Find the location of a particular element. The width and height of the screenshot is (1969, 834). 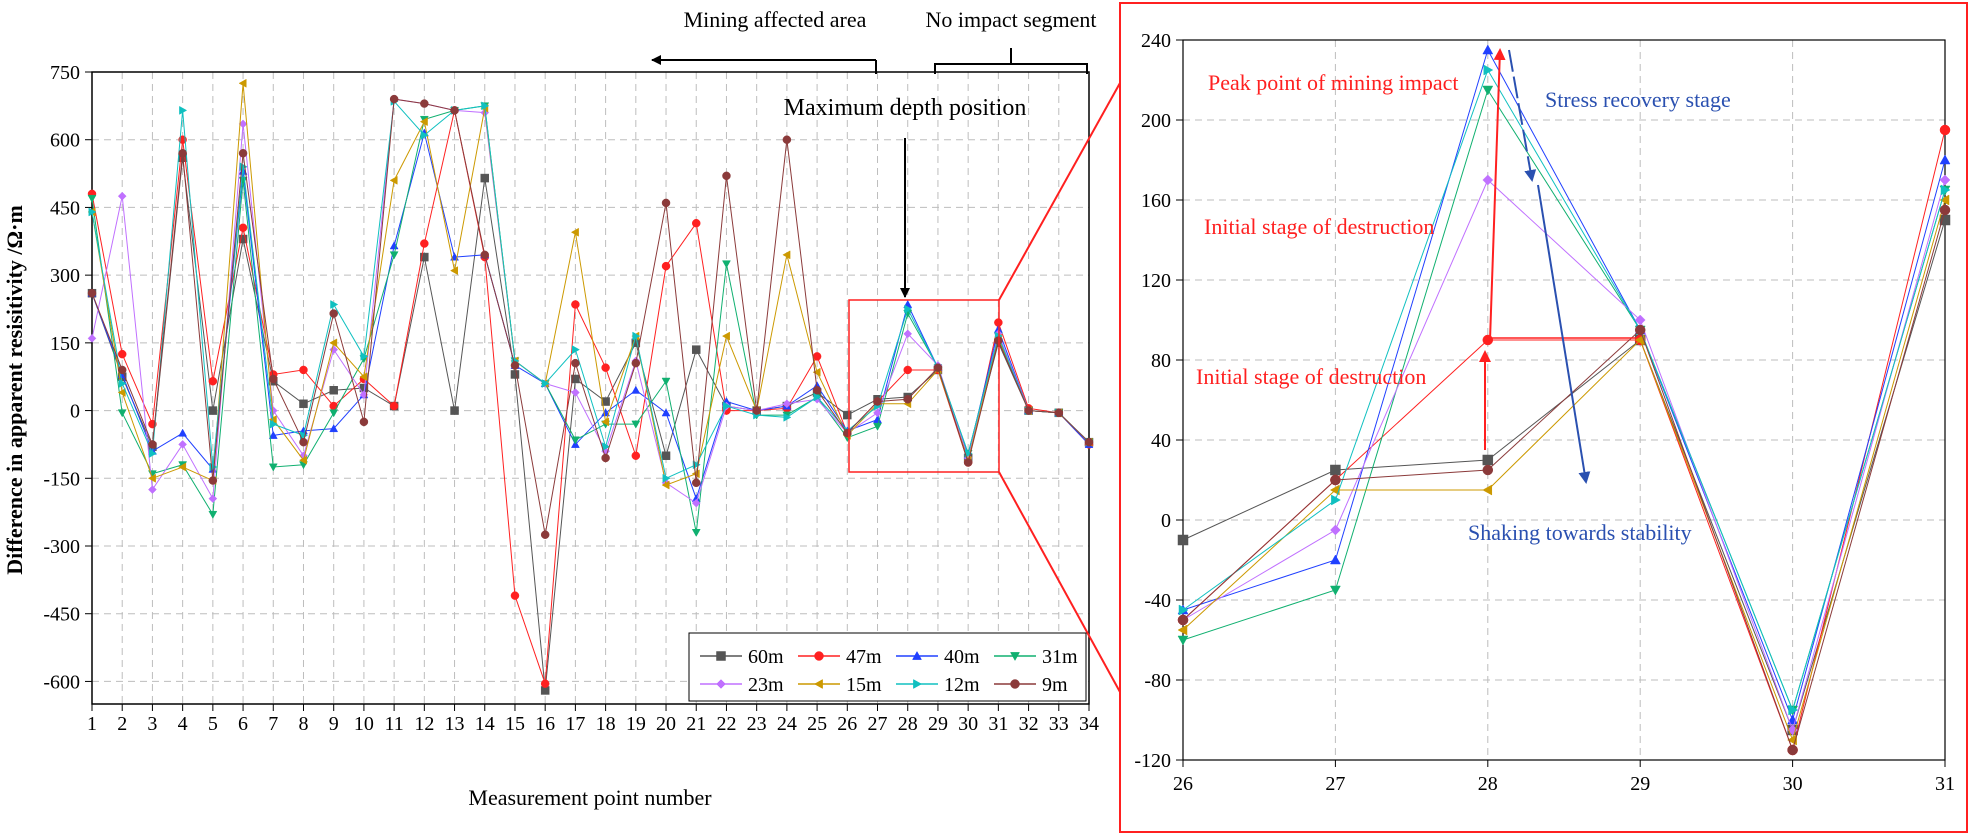

y-tick-label: 200 is located at coordinates (1156, 121).